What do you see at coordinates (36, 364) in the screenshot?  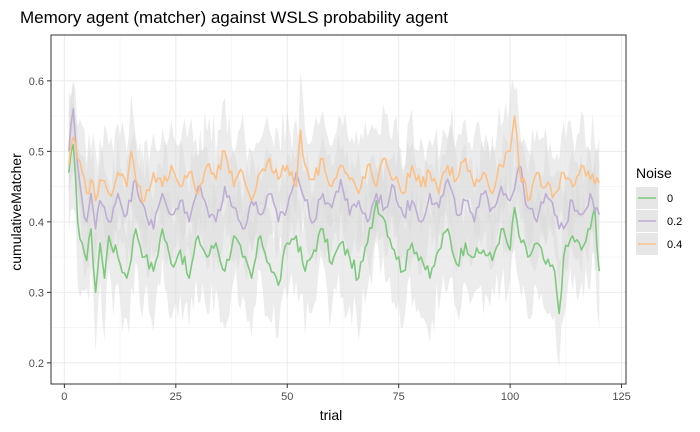 I see `y-tick-label: 0.2` at bounding box center [36, 364].